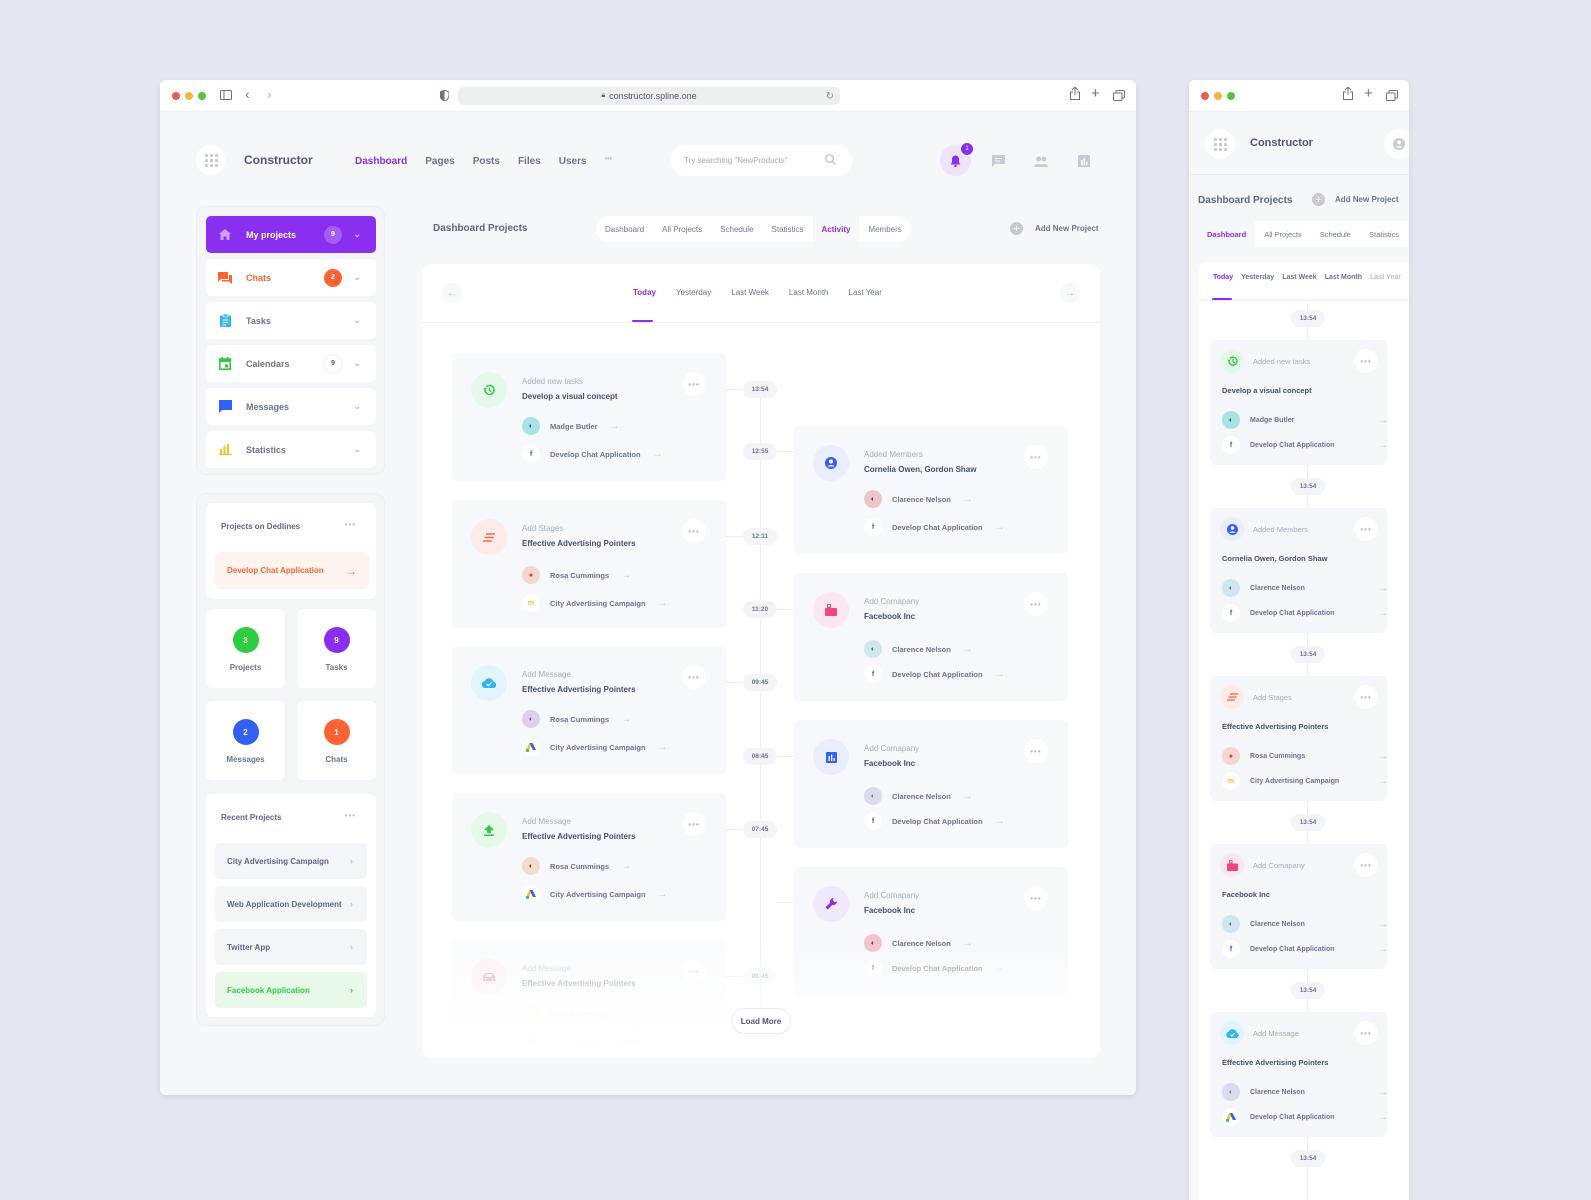 The height and width of the screenshot is (1200, 1591). I want to click on stat-messages: 2 Messages, so click(245, 740).